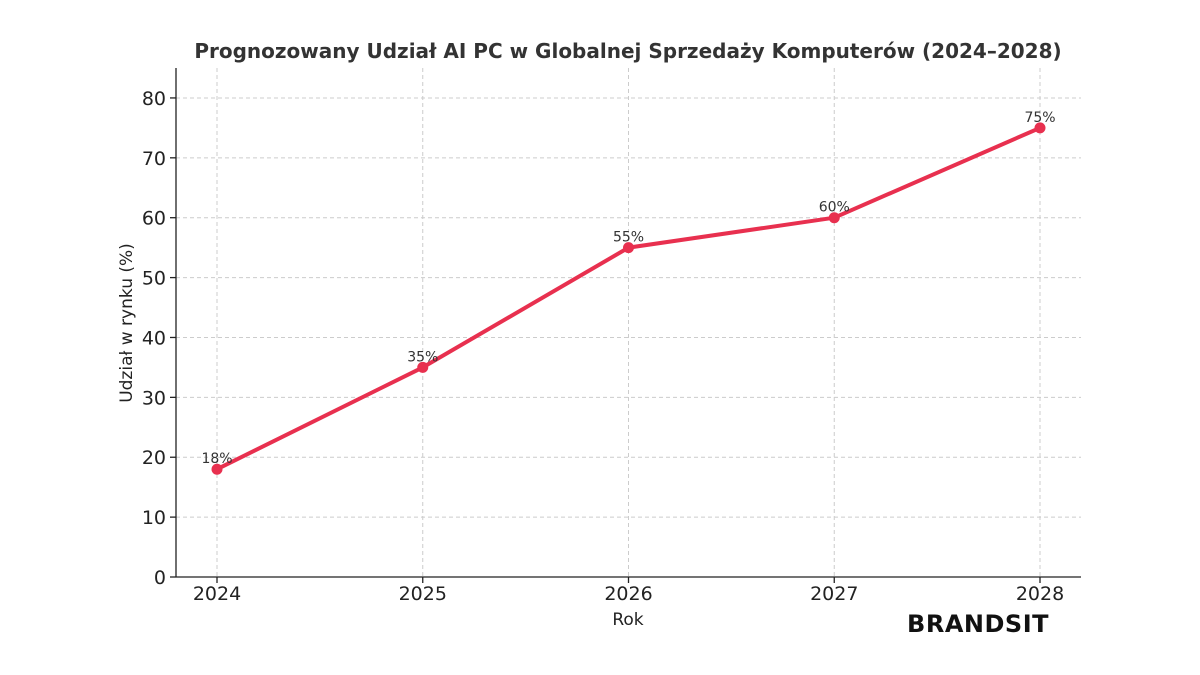 This screenshot has height=675, width=1200. Describe the element at coordinates (628, 594) in the screenshot. I see `x-tick-label: 2026` at that location.